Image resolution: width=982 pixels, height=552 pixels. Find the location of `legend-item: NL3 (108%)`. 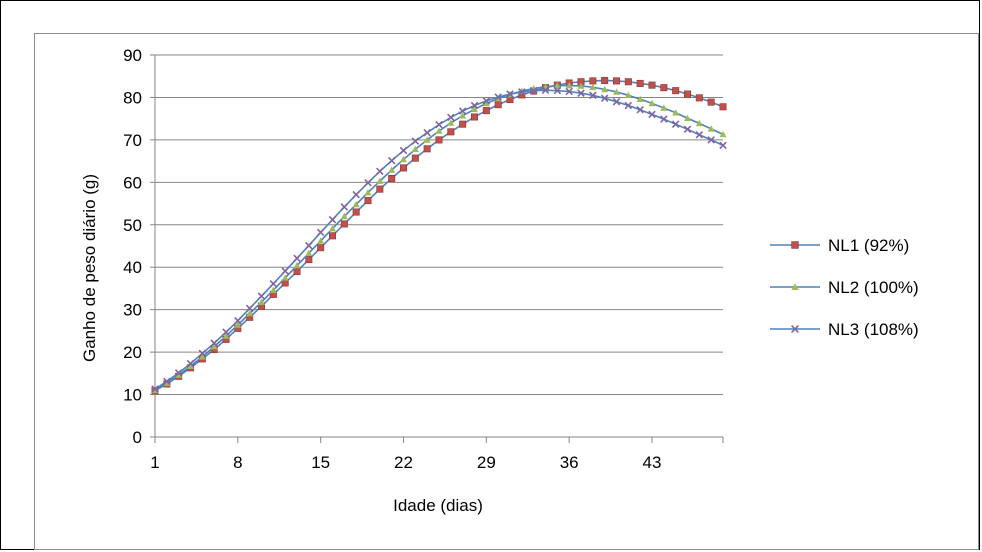

legend-item: NL3 (108%) is located at coordinates (844, 329).